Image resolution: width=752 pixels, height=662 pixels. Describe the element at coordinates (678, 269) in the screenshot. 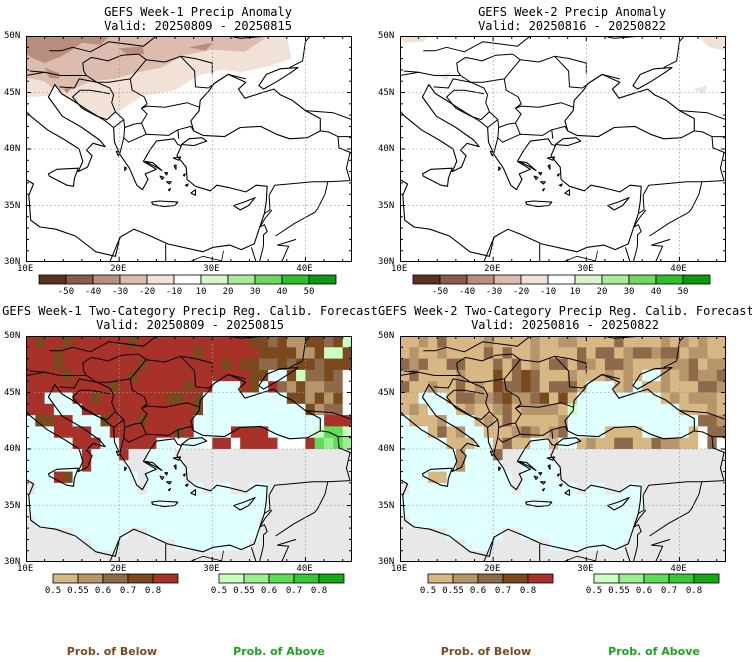

I see `lon-label: 40E` at that location.